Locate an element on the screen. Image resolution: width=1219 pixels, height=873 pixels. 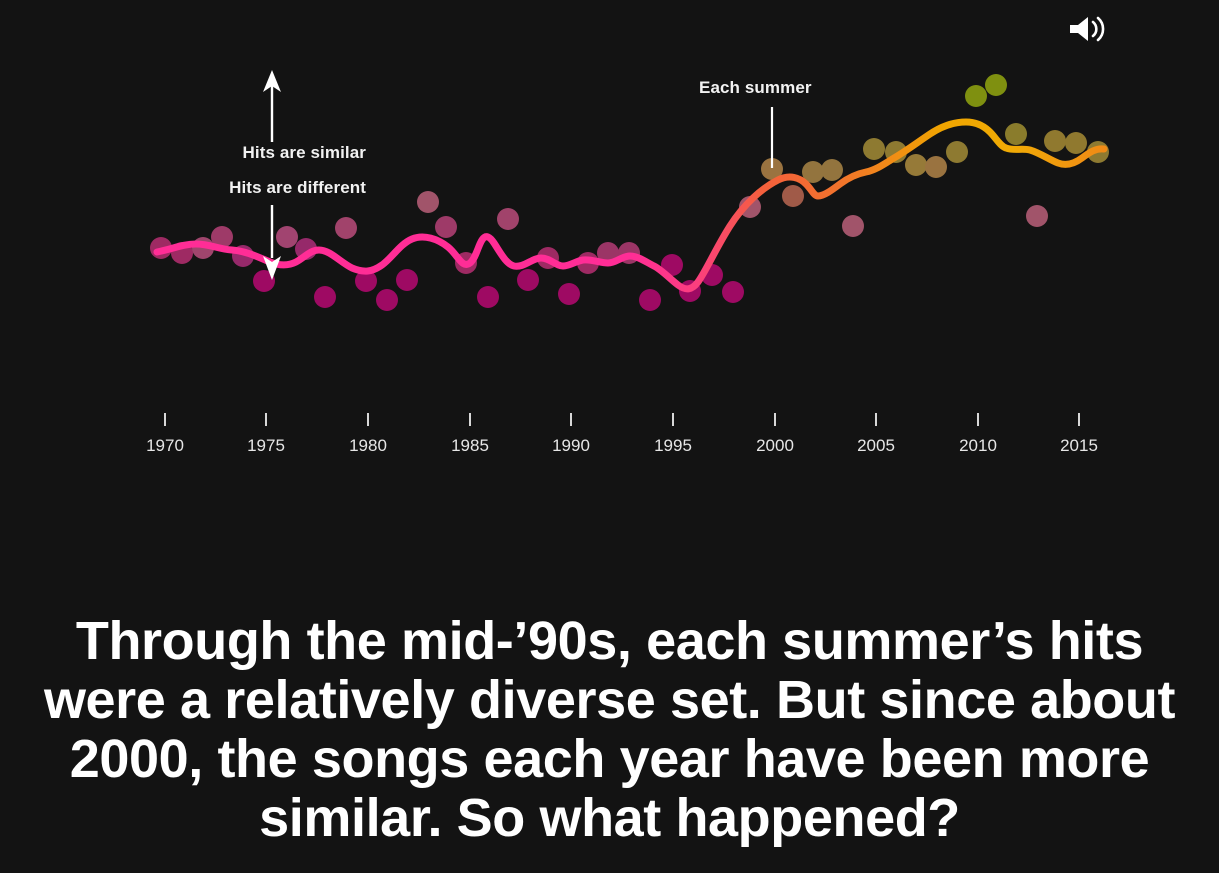
axis-tick-label: 1970 is located at coordinates (165, 445).